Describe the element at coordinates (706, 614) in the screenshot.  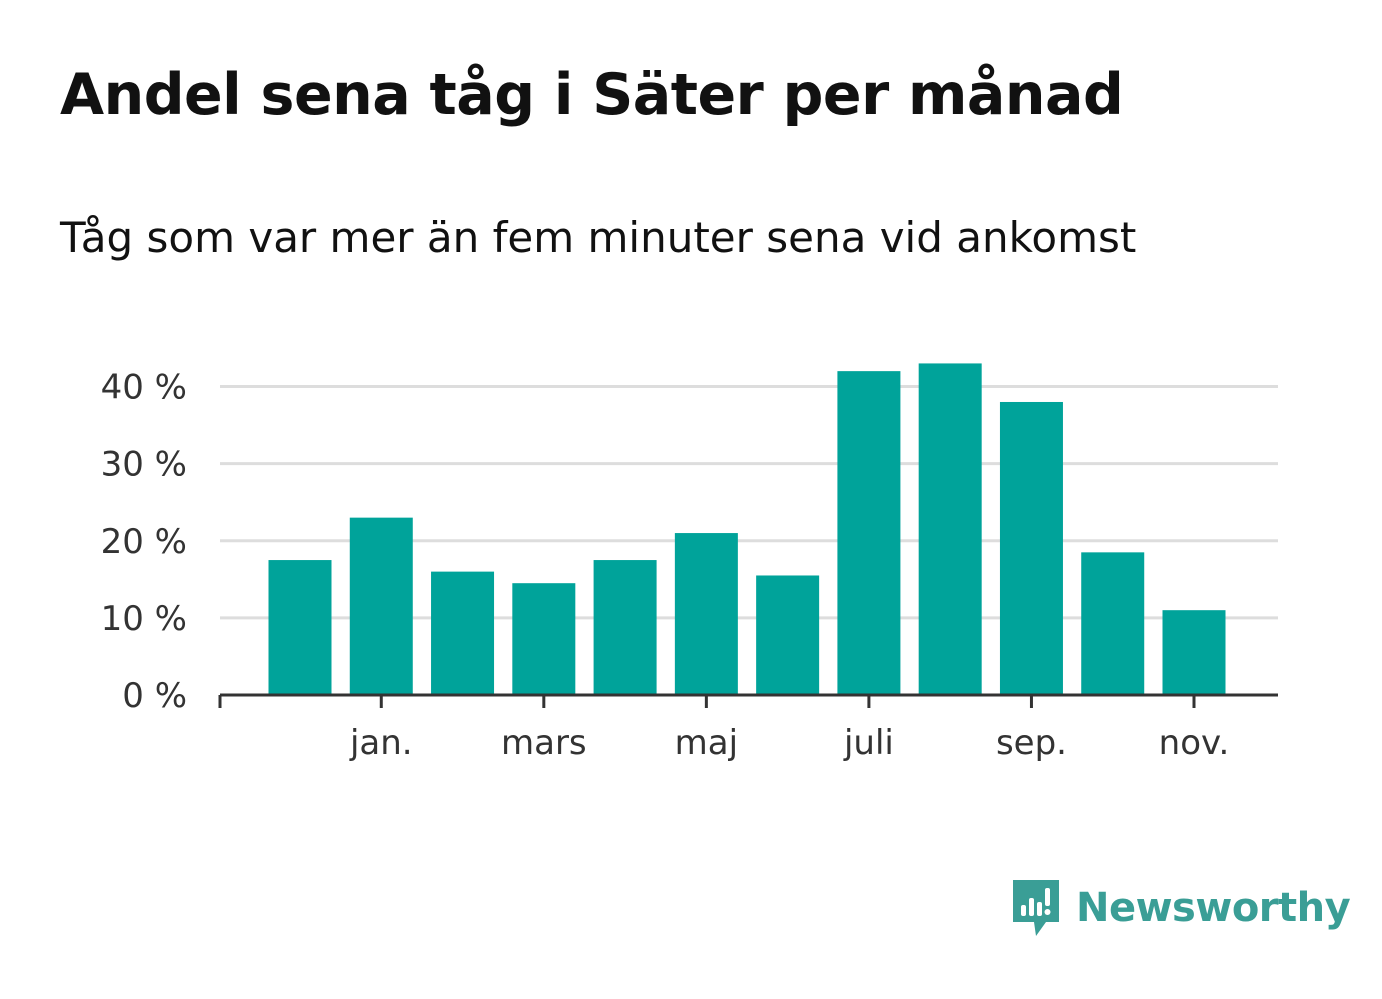
I see `bar-maj` at that location.